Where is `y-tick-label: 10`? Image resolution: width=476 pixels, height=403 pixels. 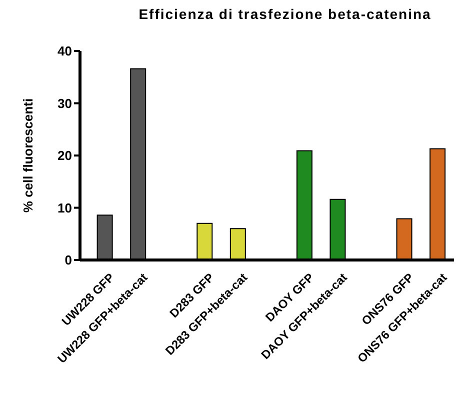
y-tick-label: 10 is located at coordinates (65, 208).